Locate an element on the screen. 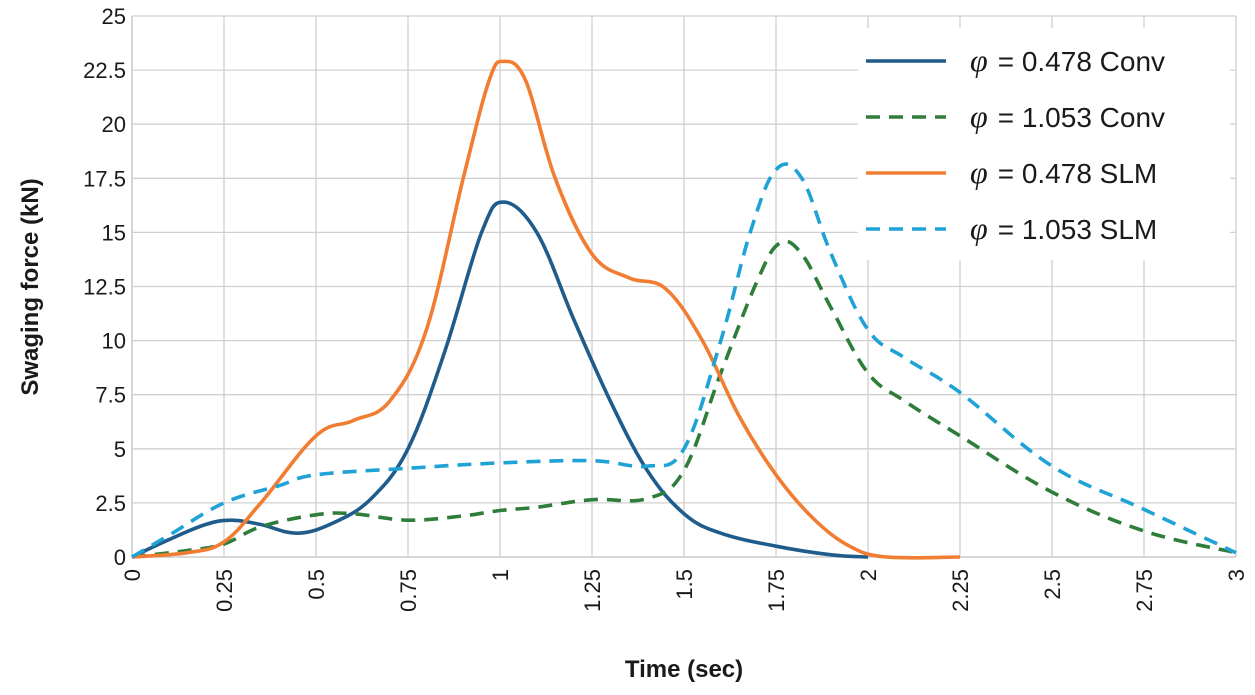 This screenshot has width=1255, height=695. x-tick-label: 0.5 is located at coordinates (316, 584).